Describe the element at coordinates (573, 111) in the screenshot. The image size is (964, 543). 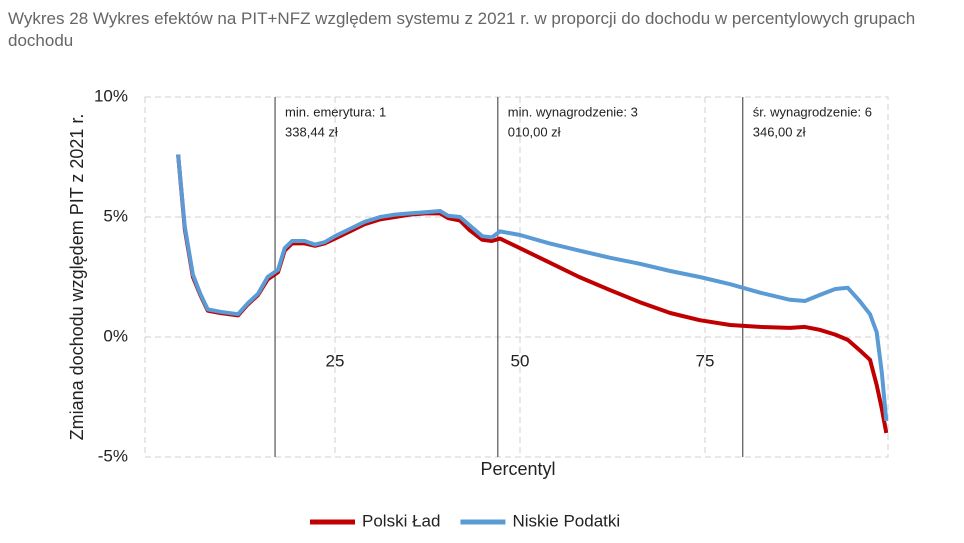
I see `annotation-text: min. wynagrodzenie: 3` at that location.